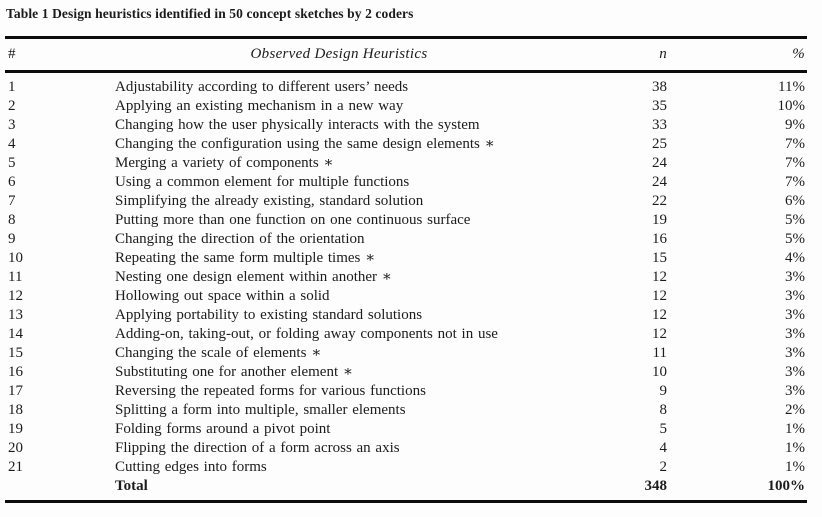 Image resolution: width=822 pixels, height=517 pixels. What do you see at coordinates (795, 410) in the screenshot?
I see `row-percent-value: 2%` at bounding box center [795, 410].